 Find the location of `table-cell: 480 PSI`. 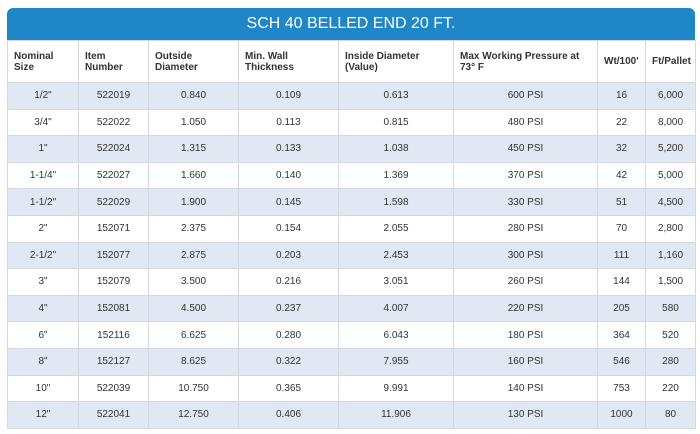

table-cell: 480 PSI is located at coordinates (525, 122).